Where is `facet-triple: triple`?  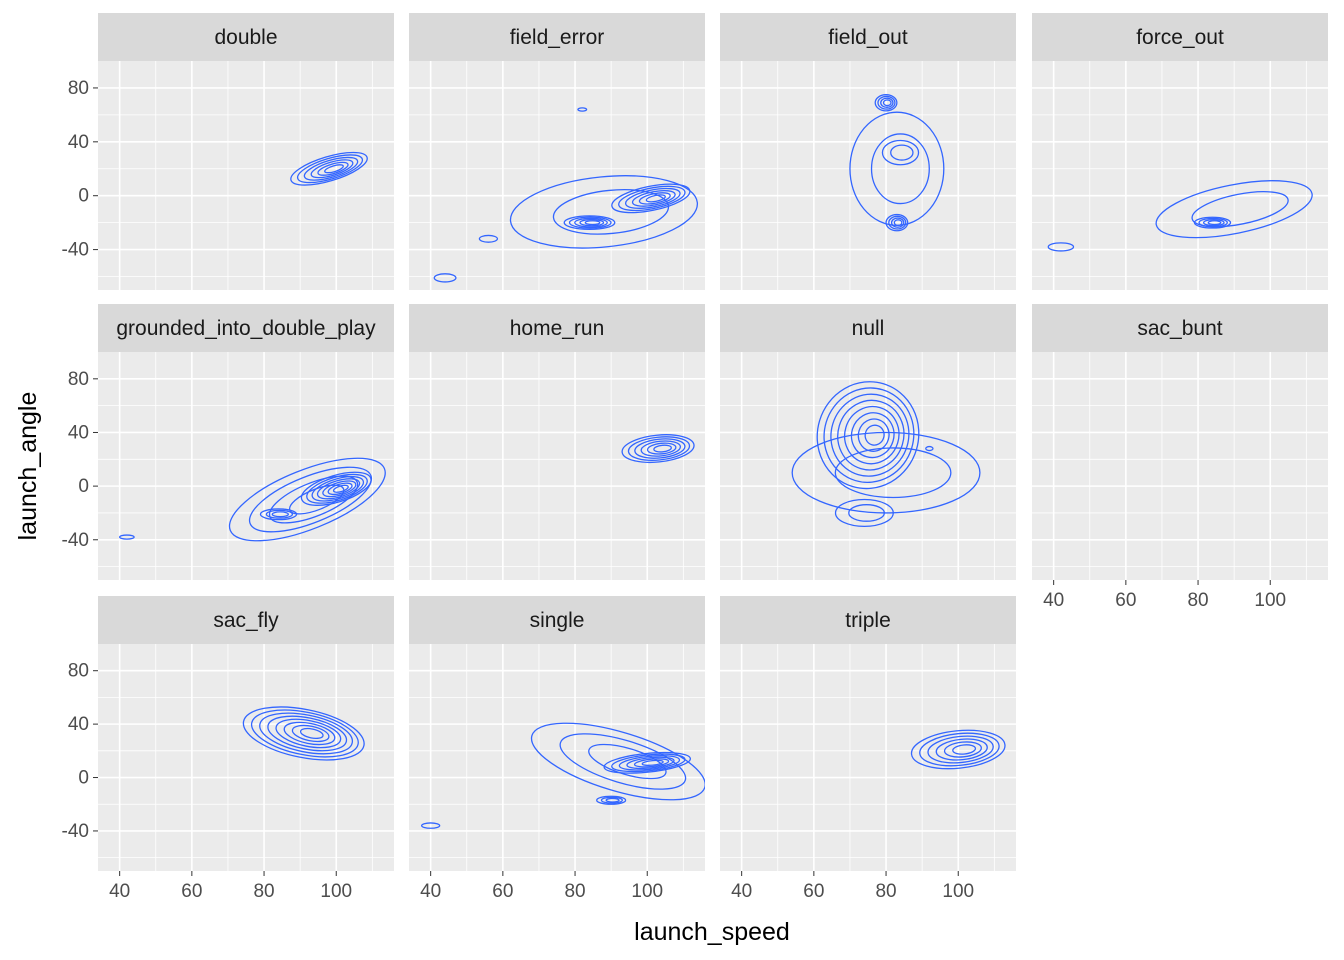
facet-triple: triple is located at coordinates (868, 733).